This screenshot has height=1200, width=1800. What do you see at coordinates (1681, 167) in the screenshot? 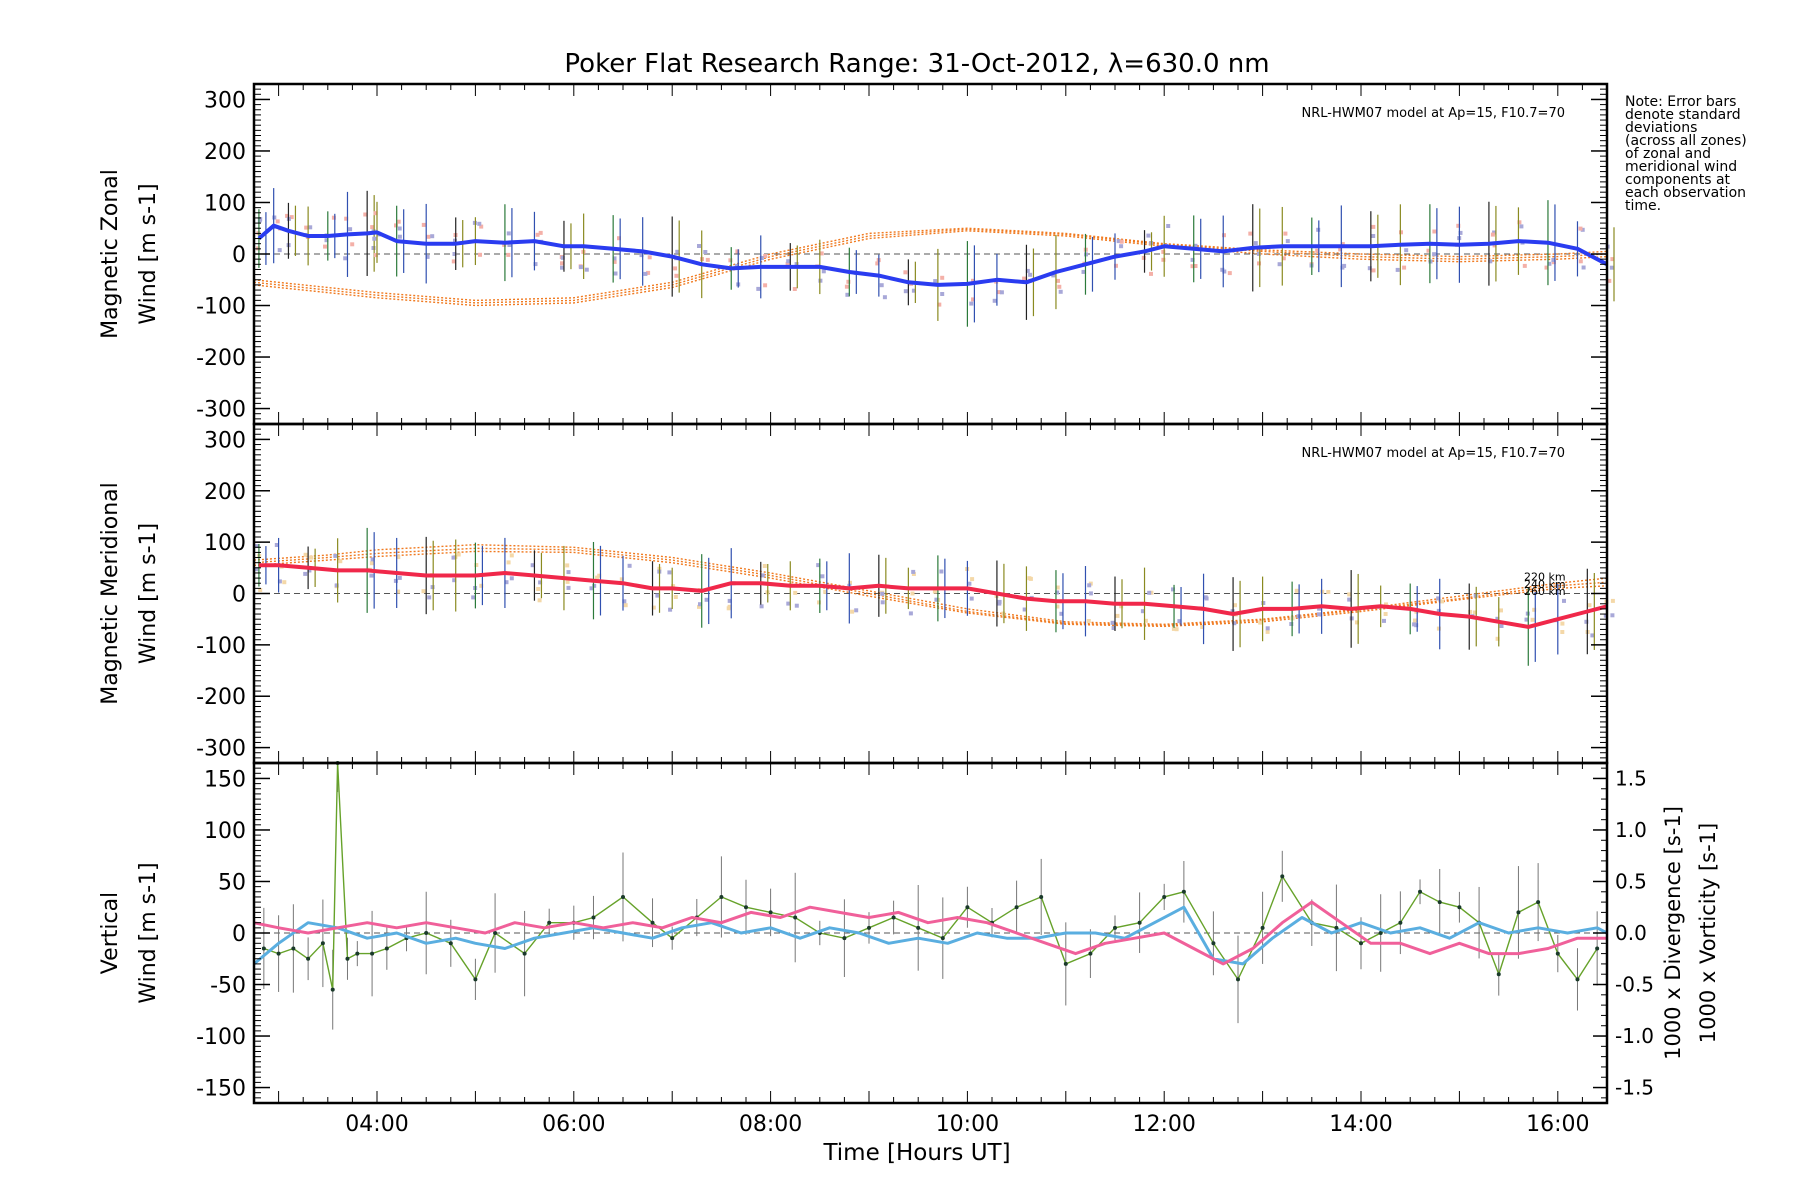
I see `note-line: meridional wind` at bounding box center [1681, 167].